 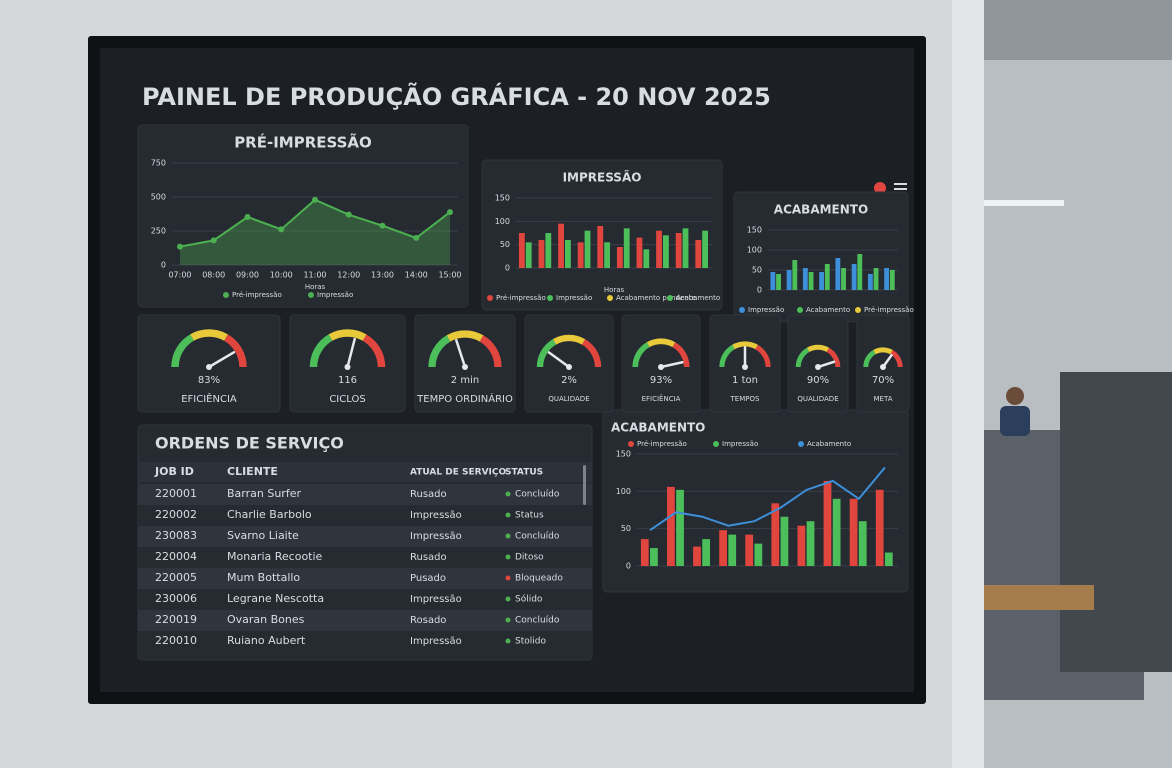 I want to click on gauge-value: 90%, so click(x=818, y=380).